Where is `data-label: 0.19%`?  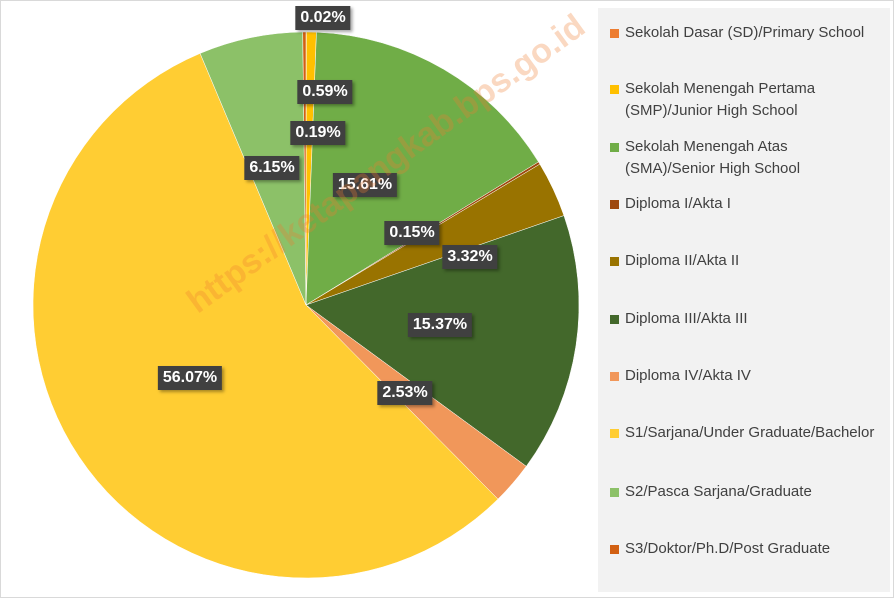 data-label: 0.19% is located at coordinates (318, 133).